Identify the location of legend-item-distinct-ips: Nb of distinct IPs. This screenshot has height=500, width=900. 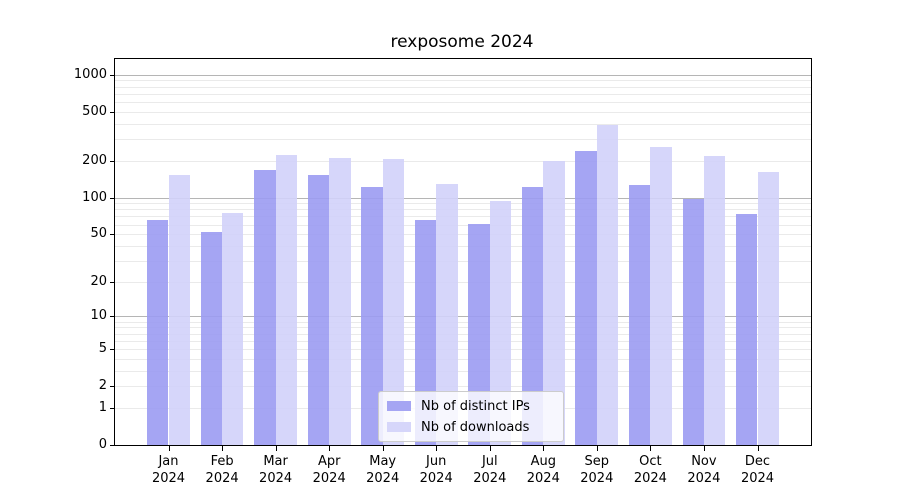
(471, 406).